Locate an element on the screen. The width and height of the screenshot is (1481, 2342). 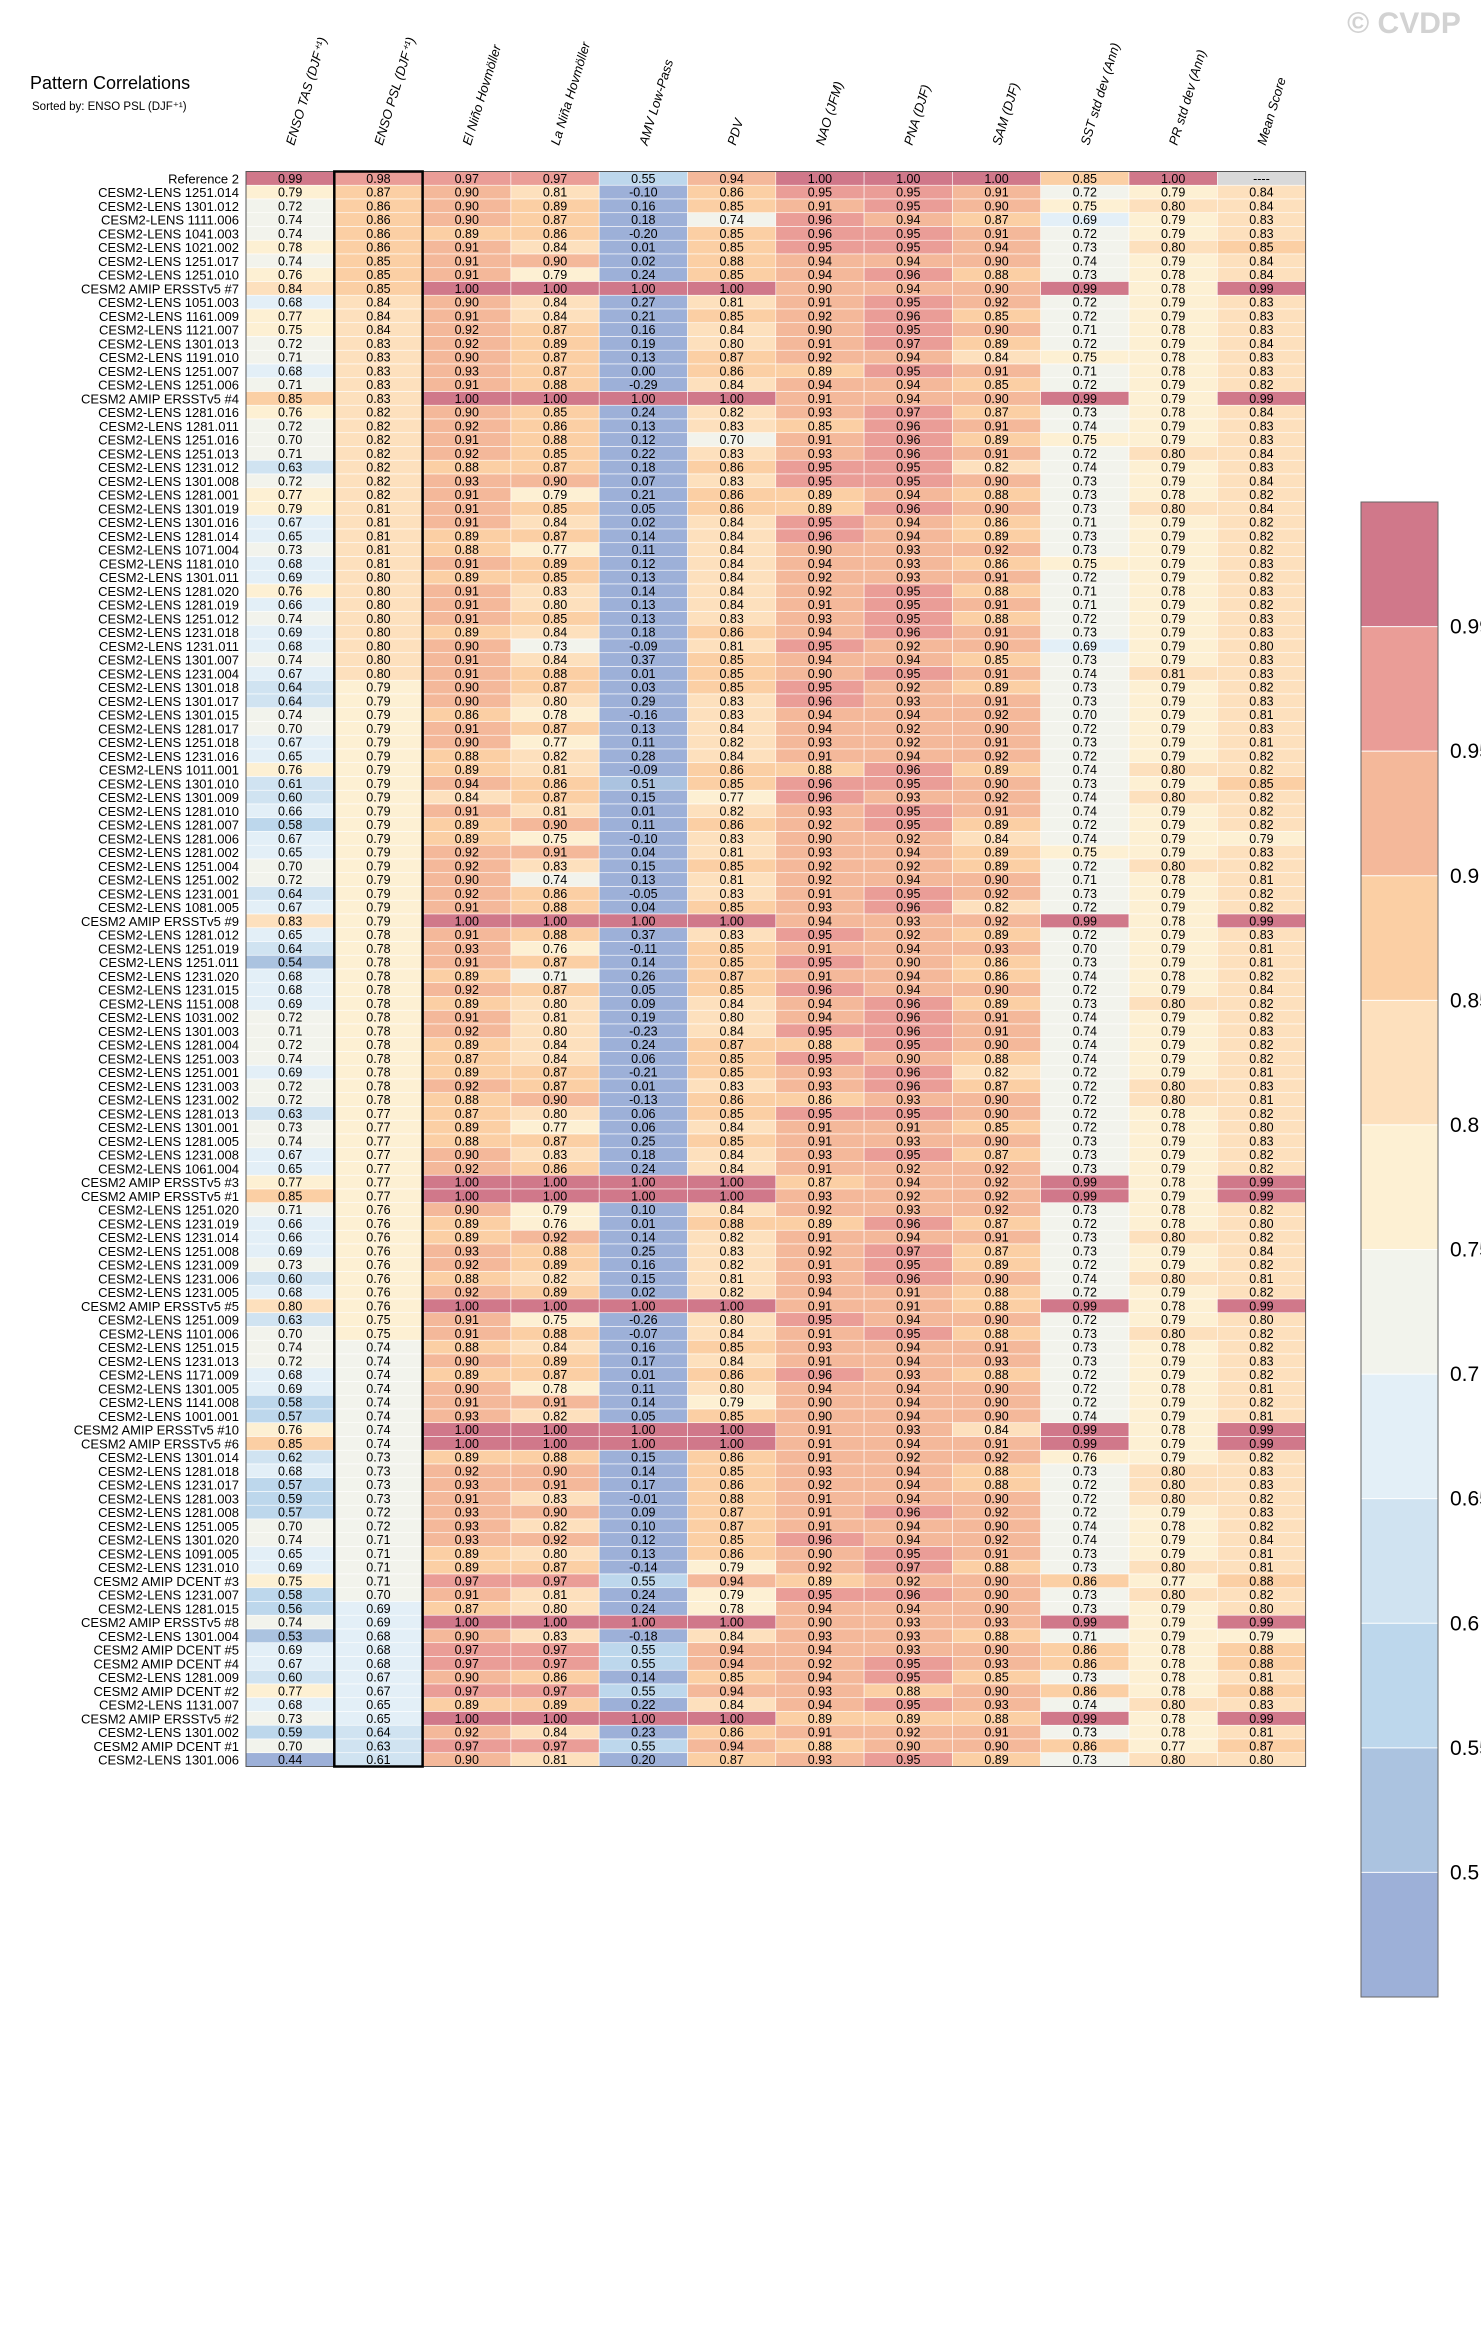
cell-value: 0.95 is located at coordinates (820, 1059).